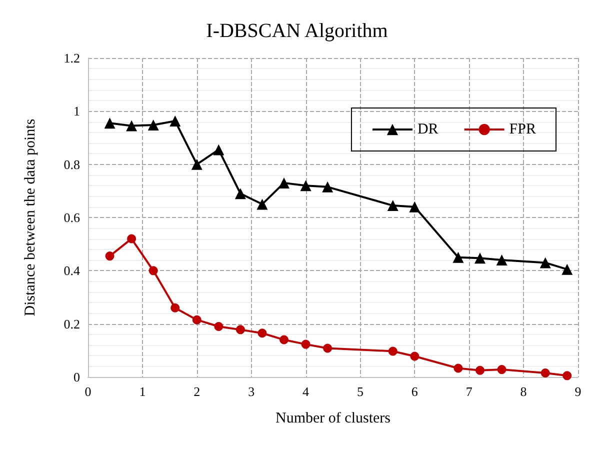 Image resolution: width=594 pixels, height=456 pixels. Describe the element at coordinates (414, 391) in the screenshot. I see `x-tick-label: 6` at that location.